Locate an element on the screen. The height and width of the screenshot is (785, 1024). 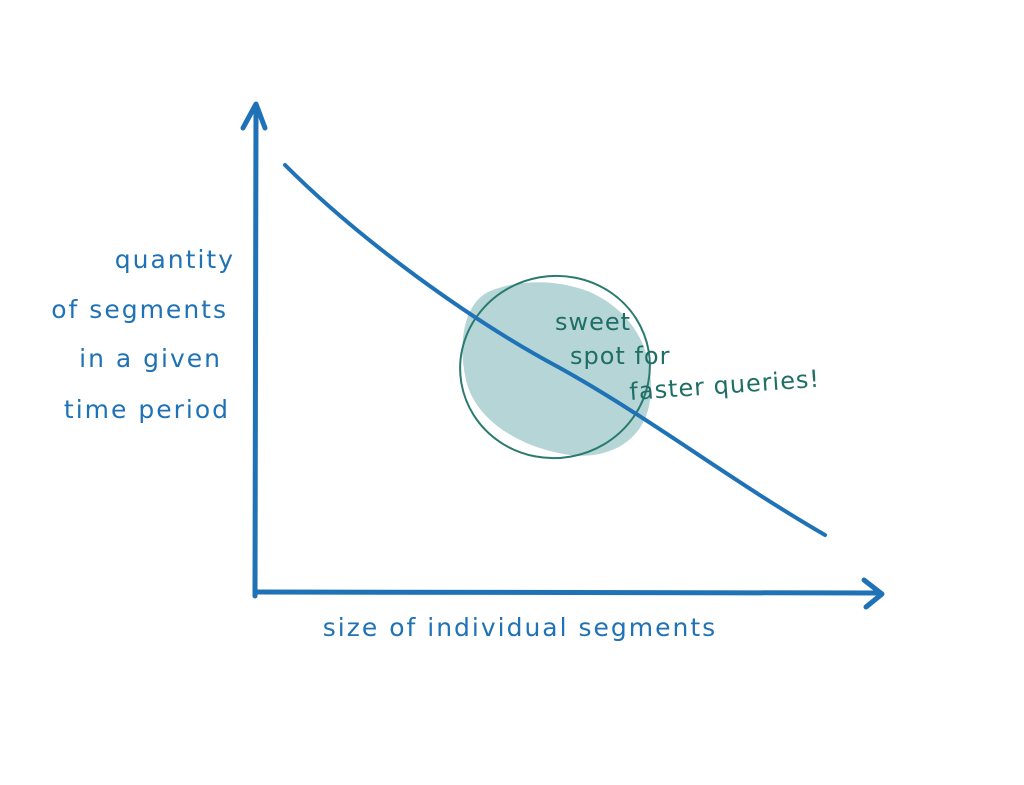
y-arrow is located at coordinates (254, 116).